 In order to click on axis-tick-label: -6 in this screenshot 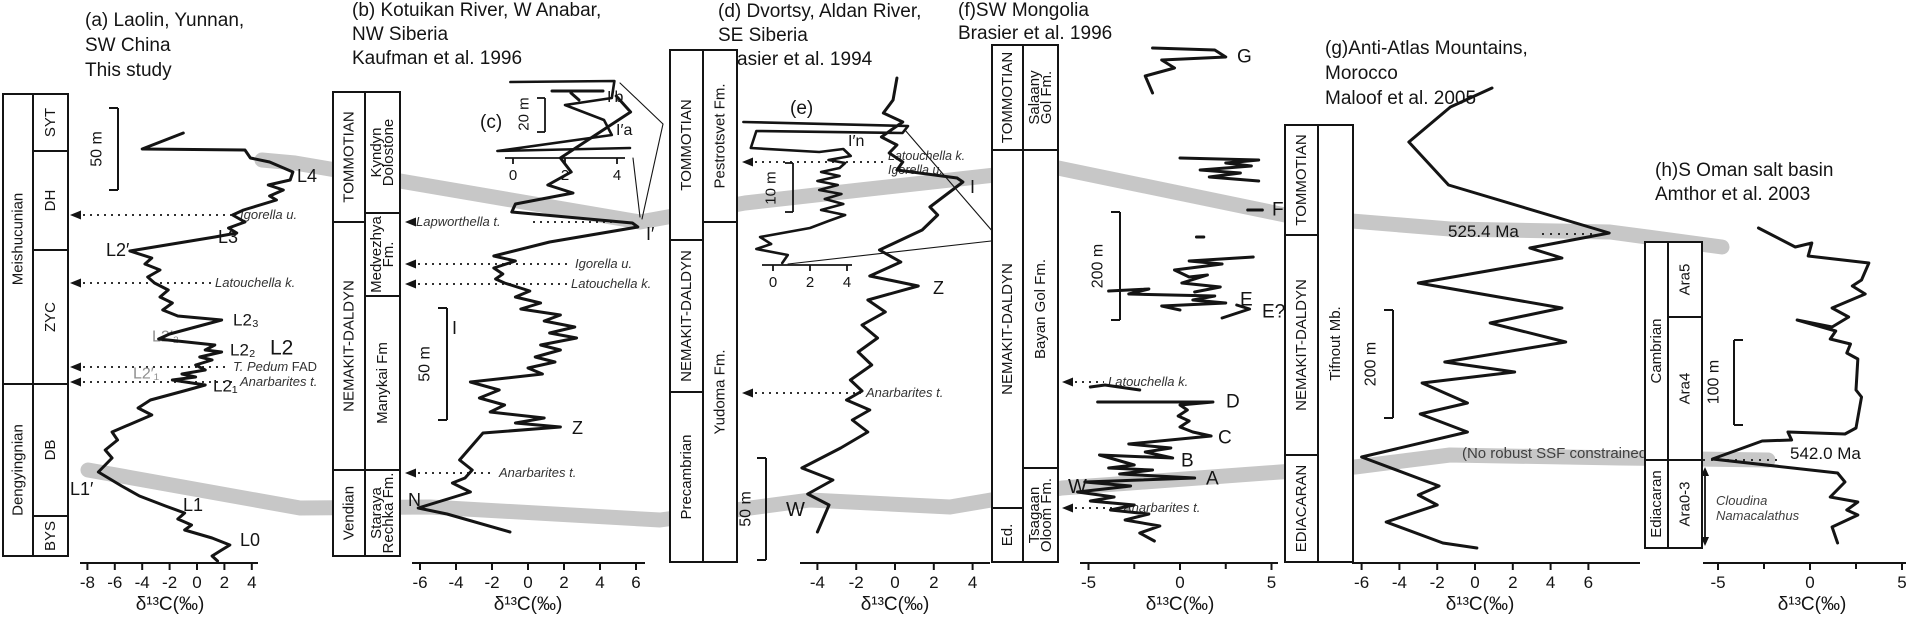, I will do `click(1361, 582)`.